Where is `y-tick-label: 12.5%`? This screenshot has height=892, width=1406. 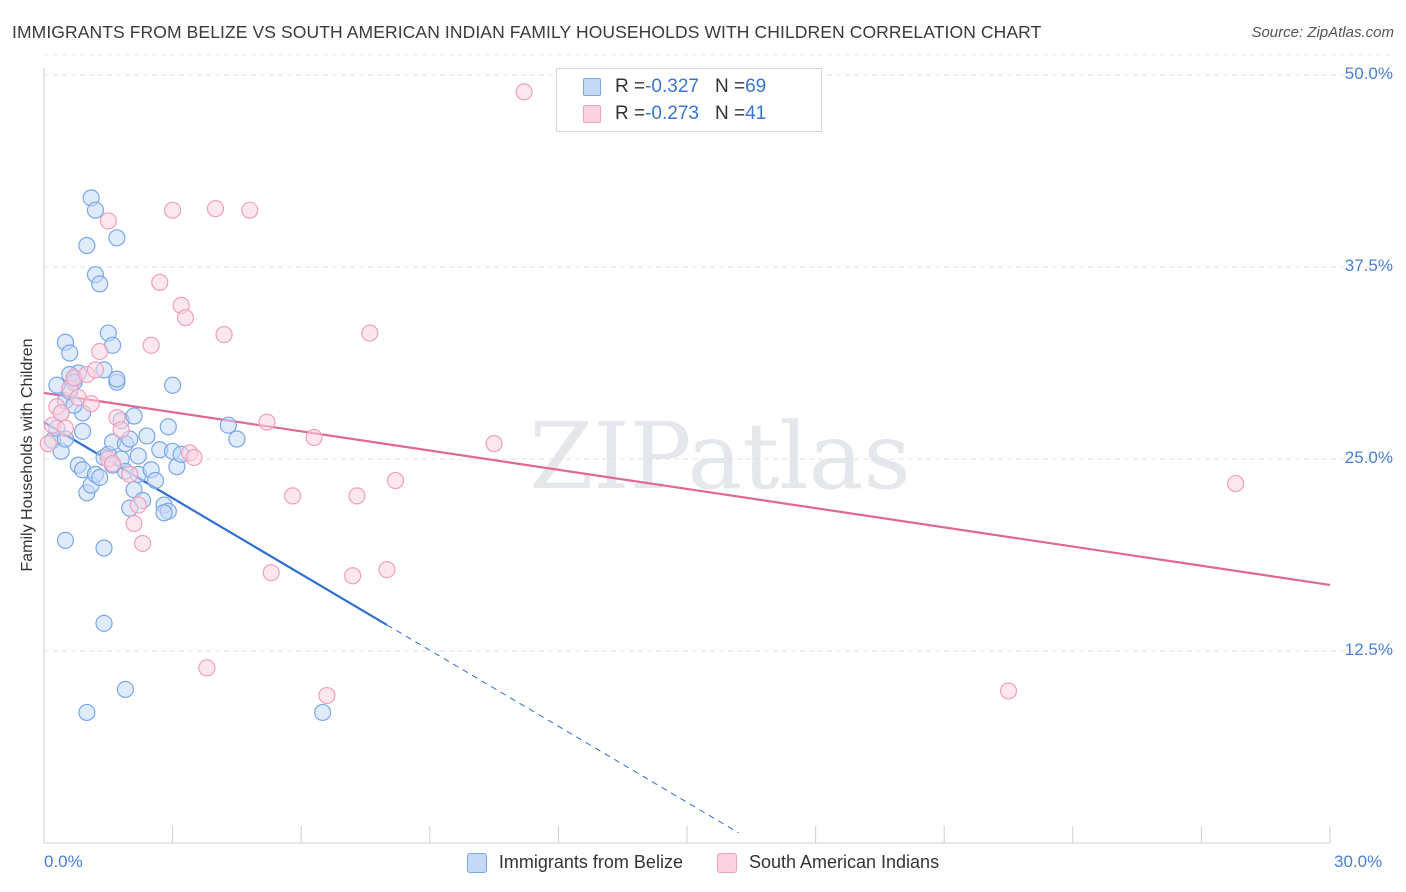 y-tick-label: 12.5% is located at coordinates (1368, 649).